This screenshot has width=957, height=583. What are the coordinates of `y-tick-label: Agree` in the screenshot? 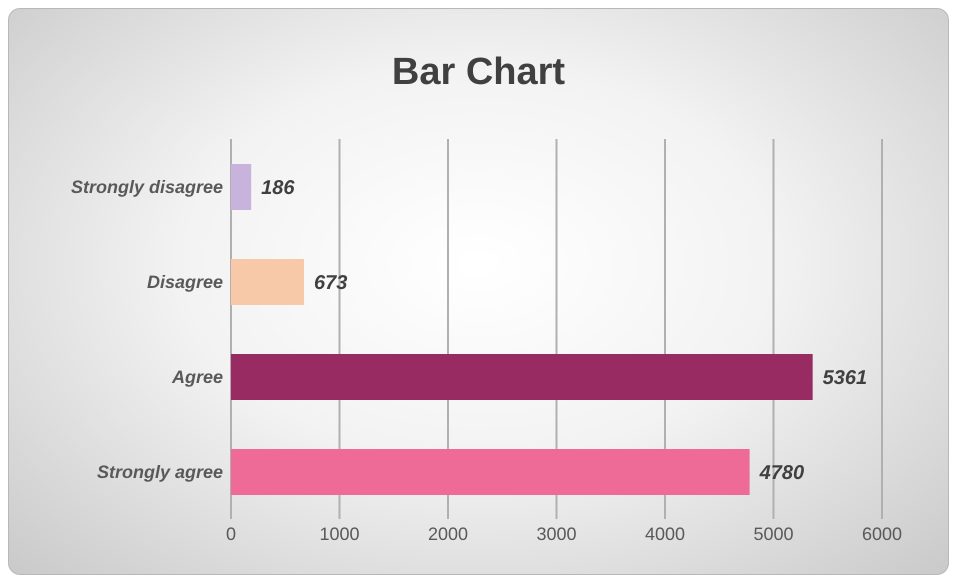 It's located at (196, 376).